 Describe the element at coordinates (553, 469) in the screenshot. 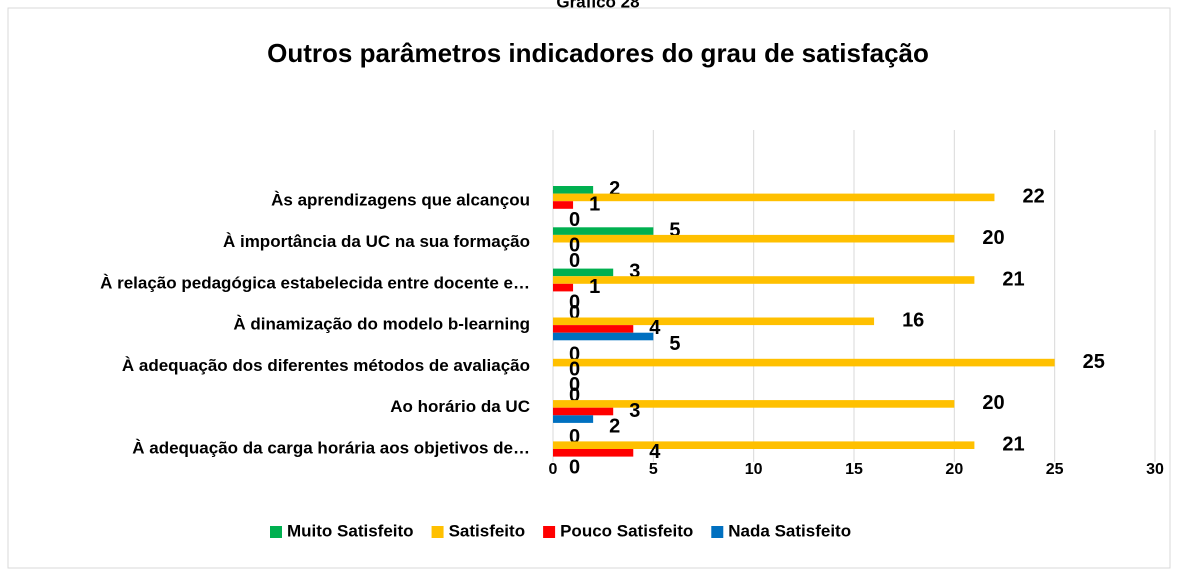

I see `x-tick-label: 0` at that location.